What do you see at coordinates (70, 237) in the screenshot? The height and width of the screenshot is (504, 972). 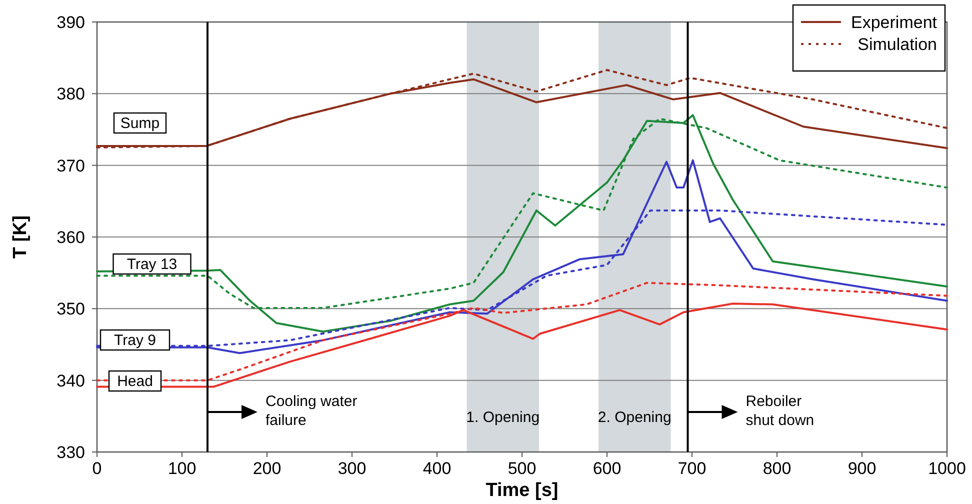 I see `y-tick-label: 360` at bounding box center [70, 237].